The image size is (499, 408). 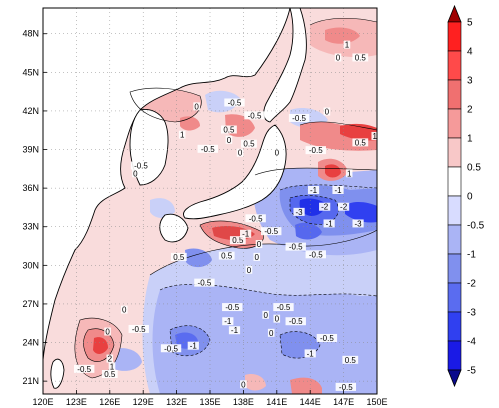 I want to click on x-tick-label: 129E, so click(x=143, y=402).